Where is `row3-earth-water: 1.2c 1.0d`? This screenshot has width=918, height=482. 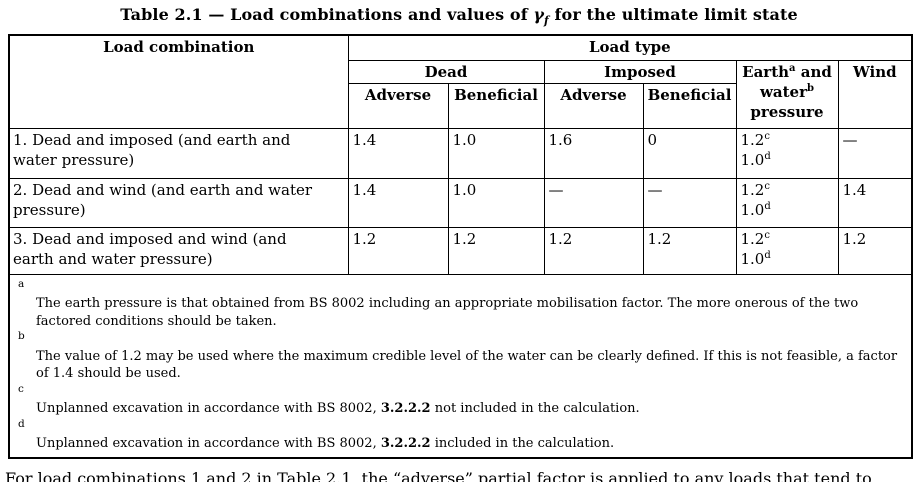
row3-earth-water: 1.2c 1.0d is located at coordinates (787, 250).